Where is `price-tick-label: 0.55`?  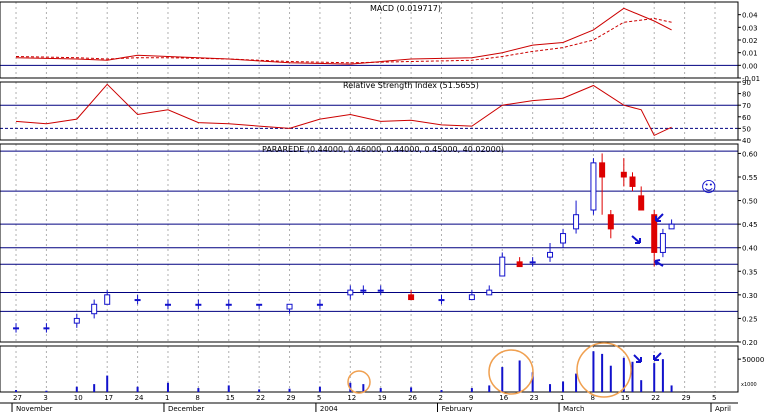 price-tick-label: 0.55 is located at coordinates (750, 178).